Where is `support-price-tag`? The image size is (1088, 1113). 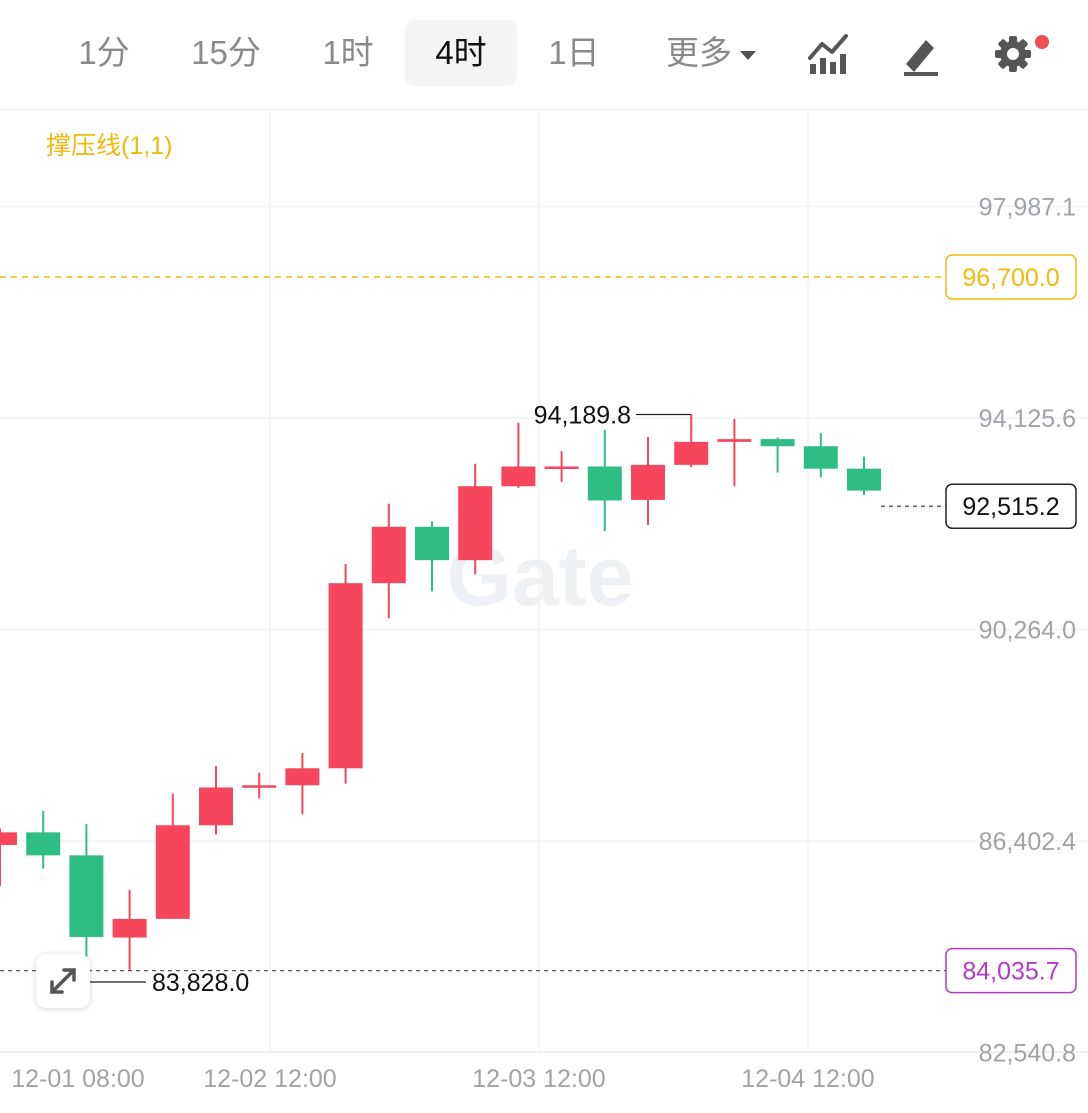
support-price-tag is located at coordinates (1011, 970).